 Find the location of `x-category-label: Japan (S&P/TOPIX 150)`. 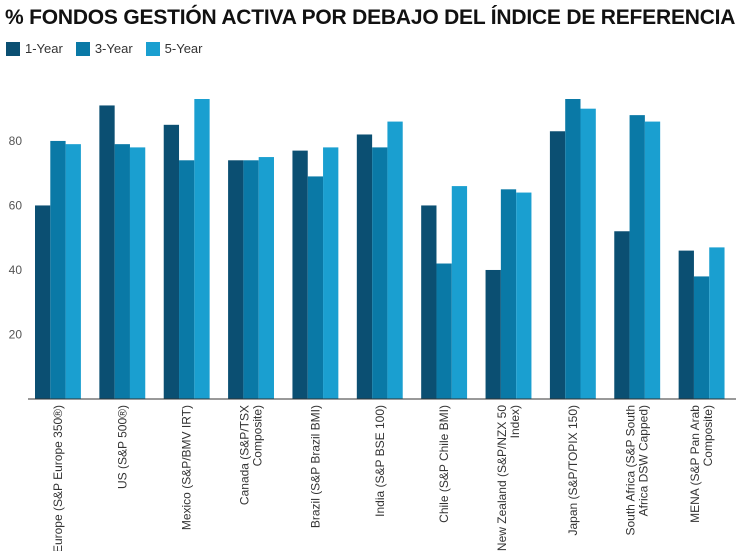

x-category-label: Japan (S&P/TOPIX 150) is located at coordinates (573, 470).